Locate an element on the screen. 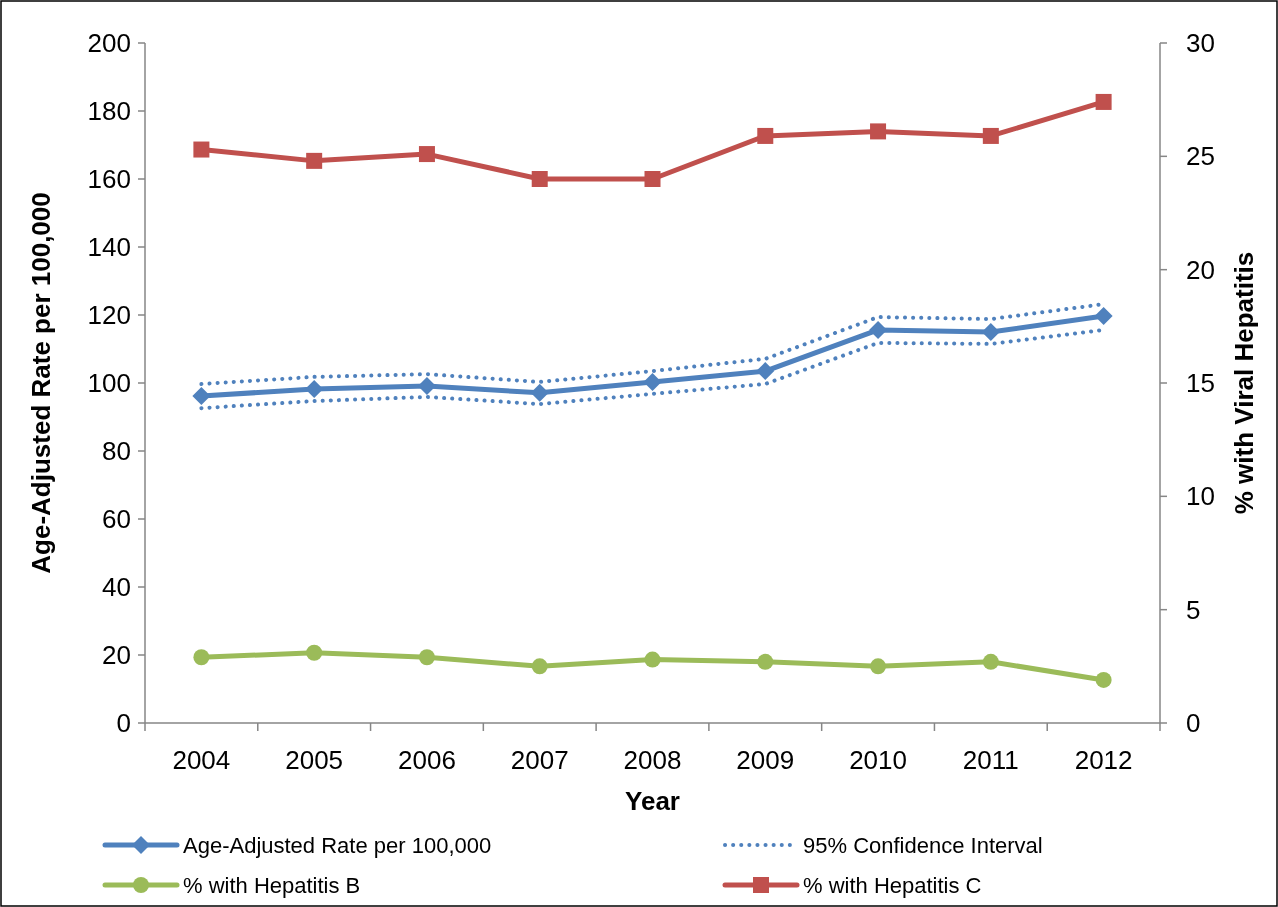  legend-label: 95% Confidence Interval is located at coordinates (923, 845).